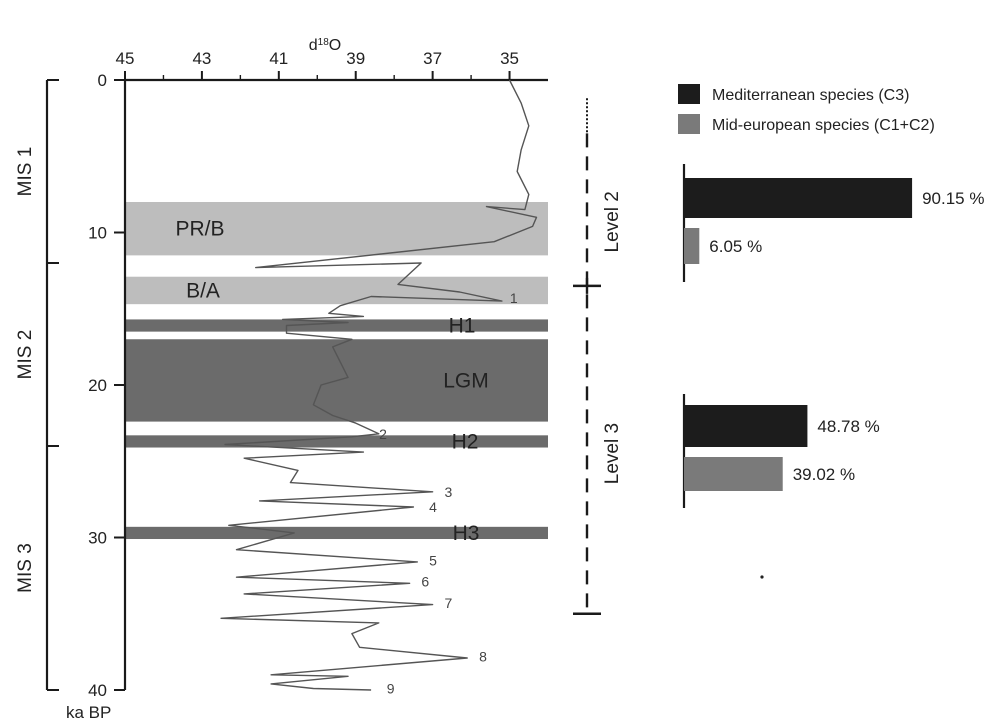 The height and width of the screenshot is (721, 998). I want to click on x-tick-label-37: 37, so click(432, 58).